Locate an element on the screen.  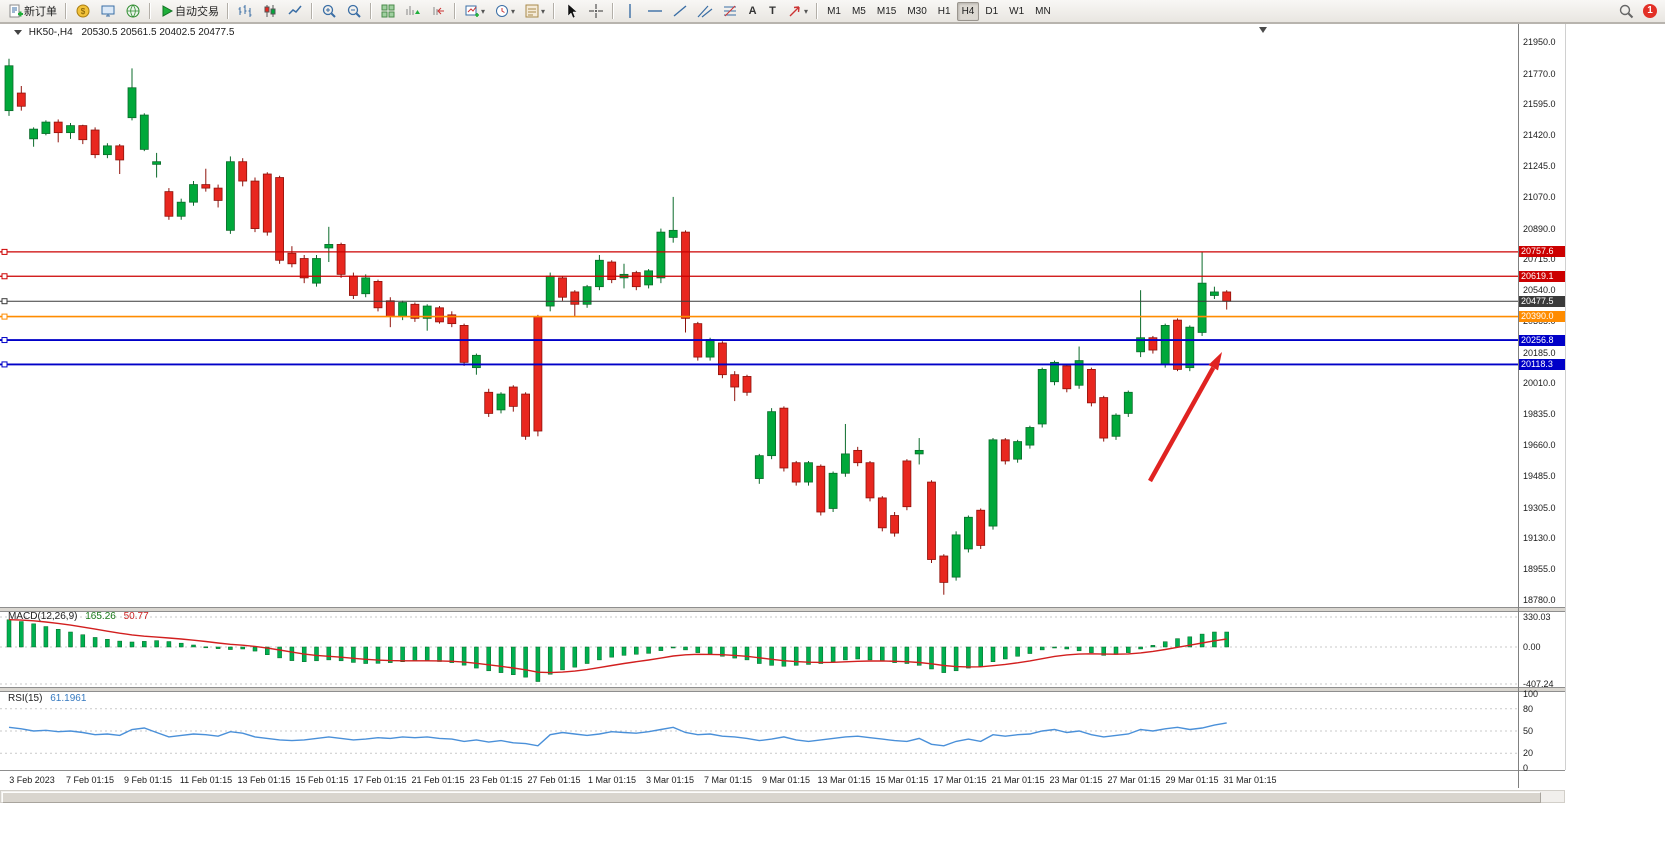
cursor-tool-button is located at coordinates (571, 11).